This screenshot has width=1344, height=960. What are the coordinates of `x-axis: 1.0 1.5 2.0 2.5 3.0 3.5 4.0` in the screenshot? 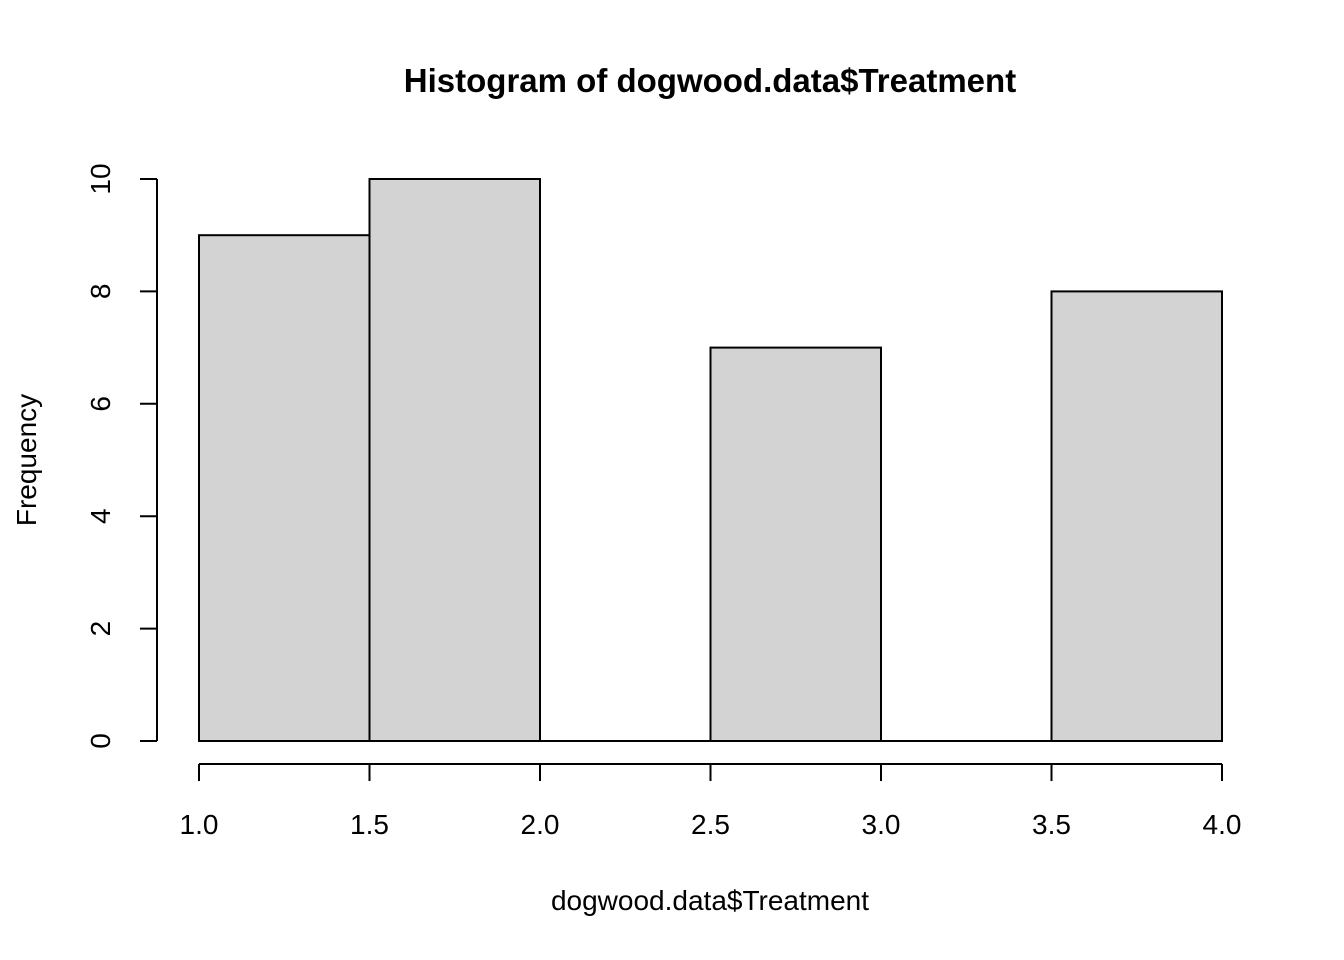 It's located at (711, 801).